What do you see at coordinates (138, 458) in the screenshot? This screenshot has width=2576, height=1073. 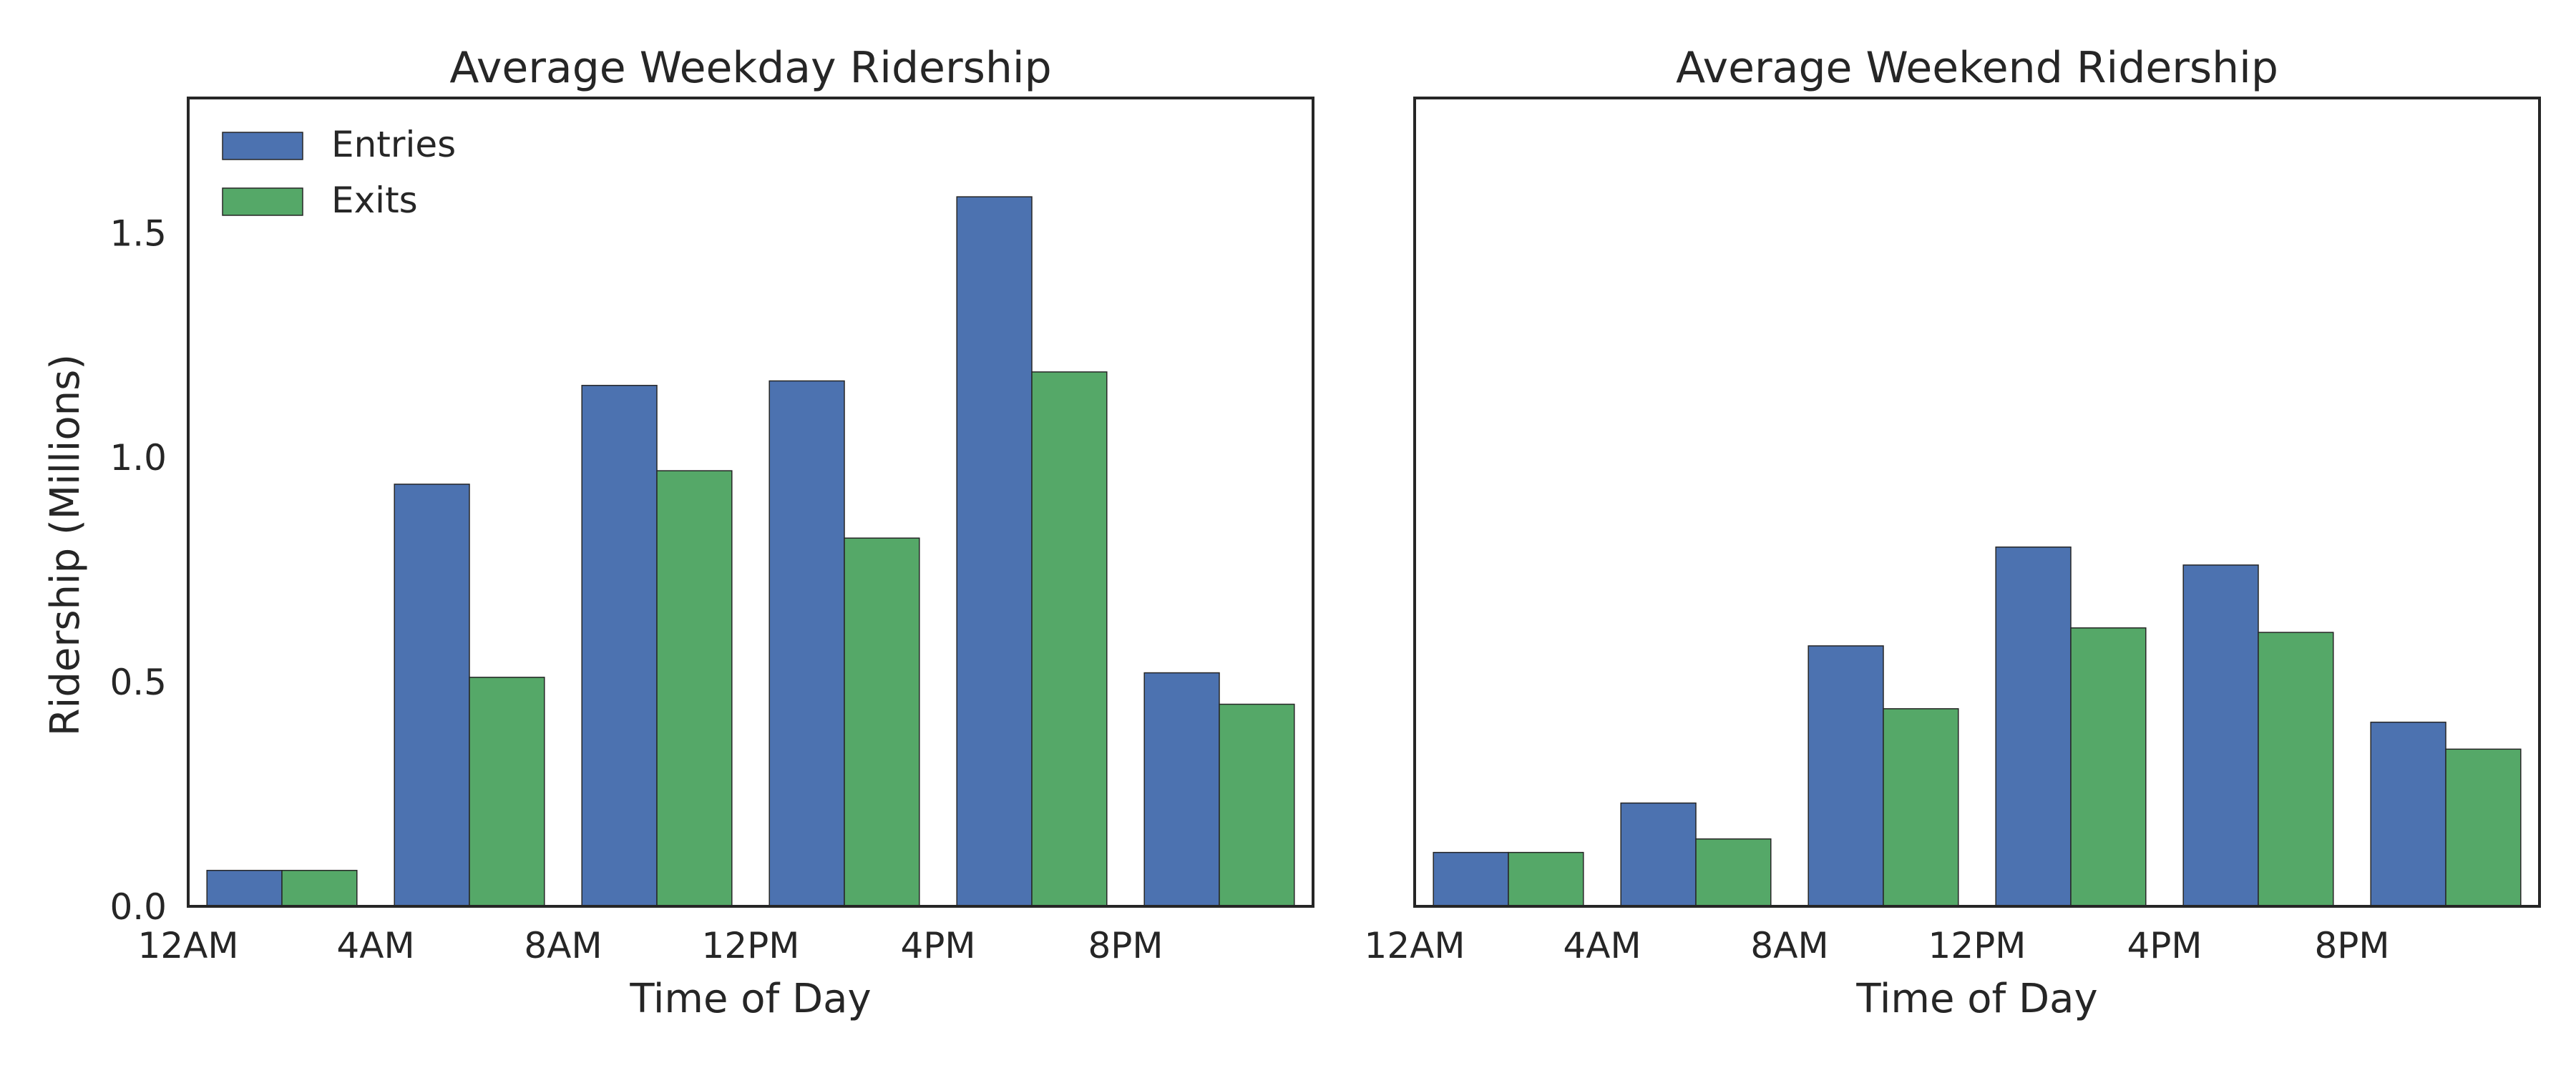 I see `y-tick-label: 1.0` at bounding box center [138, 458].